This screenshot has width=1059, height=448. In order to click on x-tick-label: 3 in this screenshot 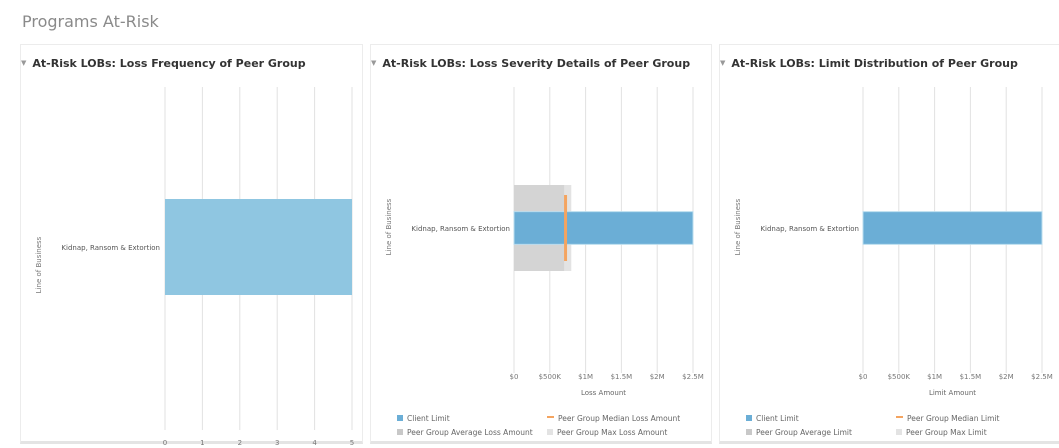, I will do `click(277, 442)`.